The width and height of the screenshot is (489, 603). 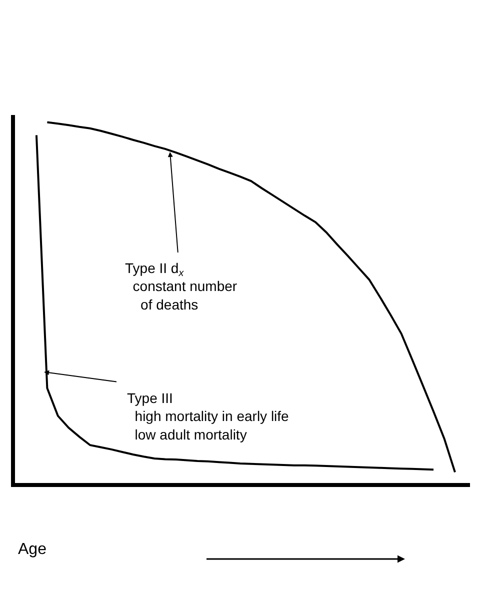 I want to click on annotation: Type II d$_{x}$ constant number of deaths, so click(x=181, y=286).